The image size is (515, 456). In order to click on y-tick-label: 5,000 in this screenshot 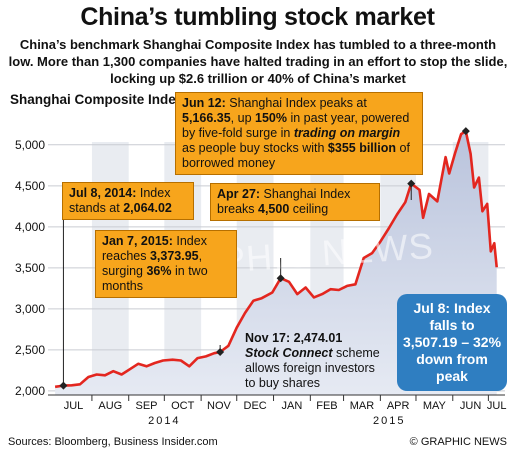, I will do `click(30, 145)`.